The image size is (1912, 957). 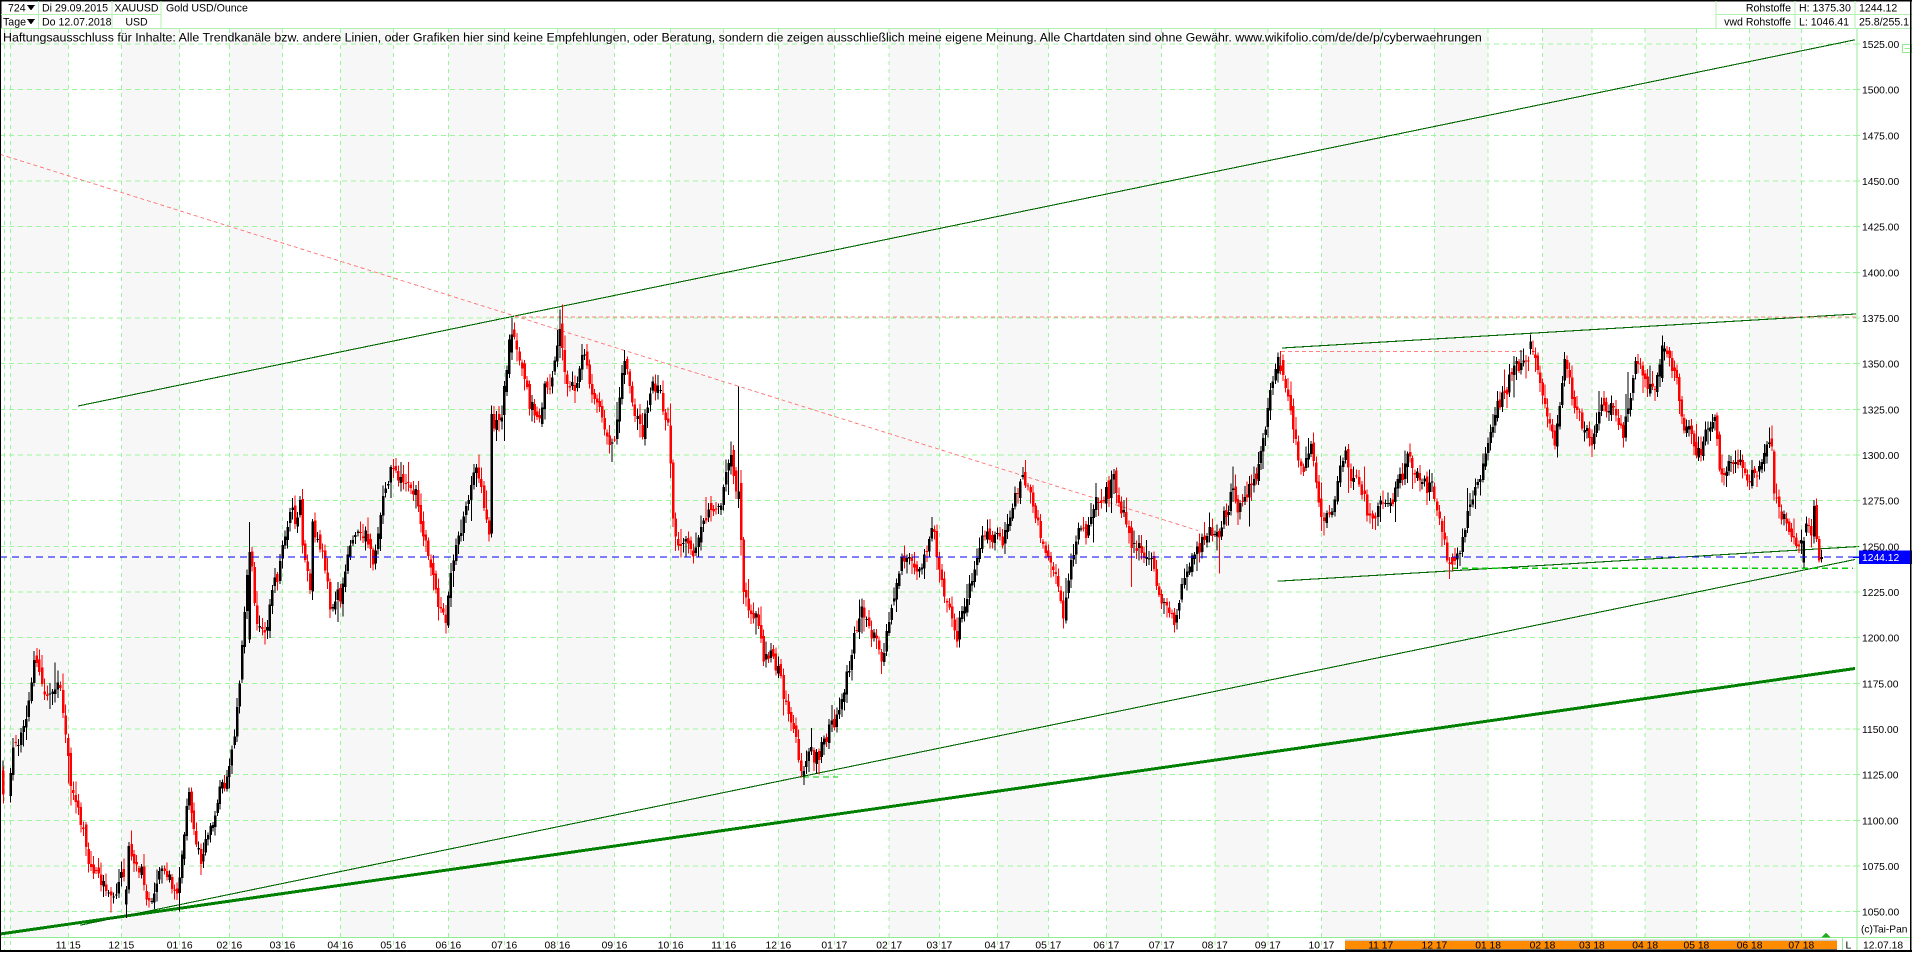 I want to click on svg-text: 05 16, so click(x=393, y=946).